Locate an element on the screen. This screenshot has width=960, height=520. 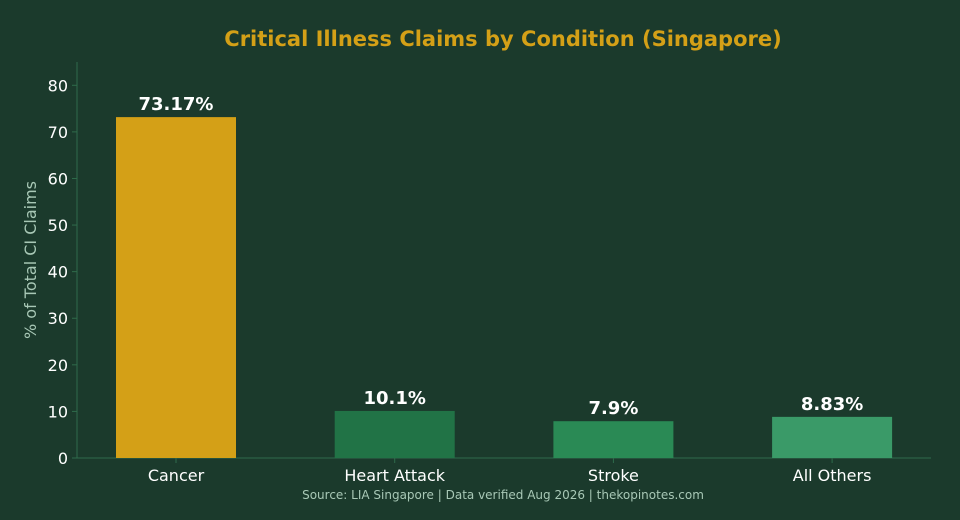
y-tick-label: 80 is located at coordinates (58, 85).